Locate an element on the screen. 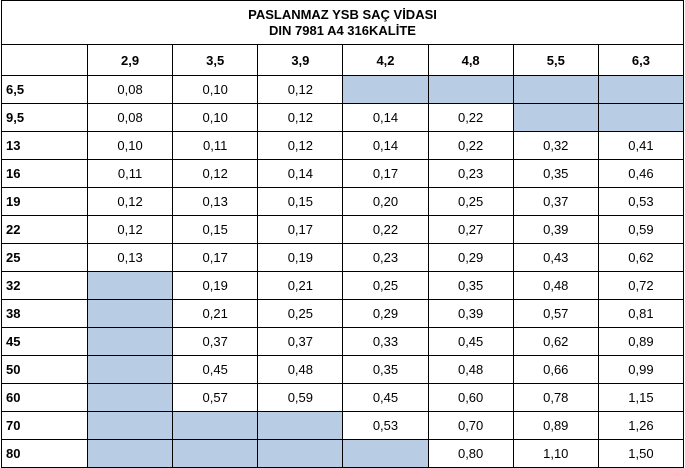  column-header: 3,5 is located at coordinates (215, 60).